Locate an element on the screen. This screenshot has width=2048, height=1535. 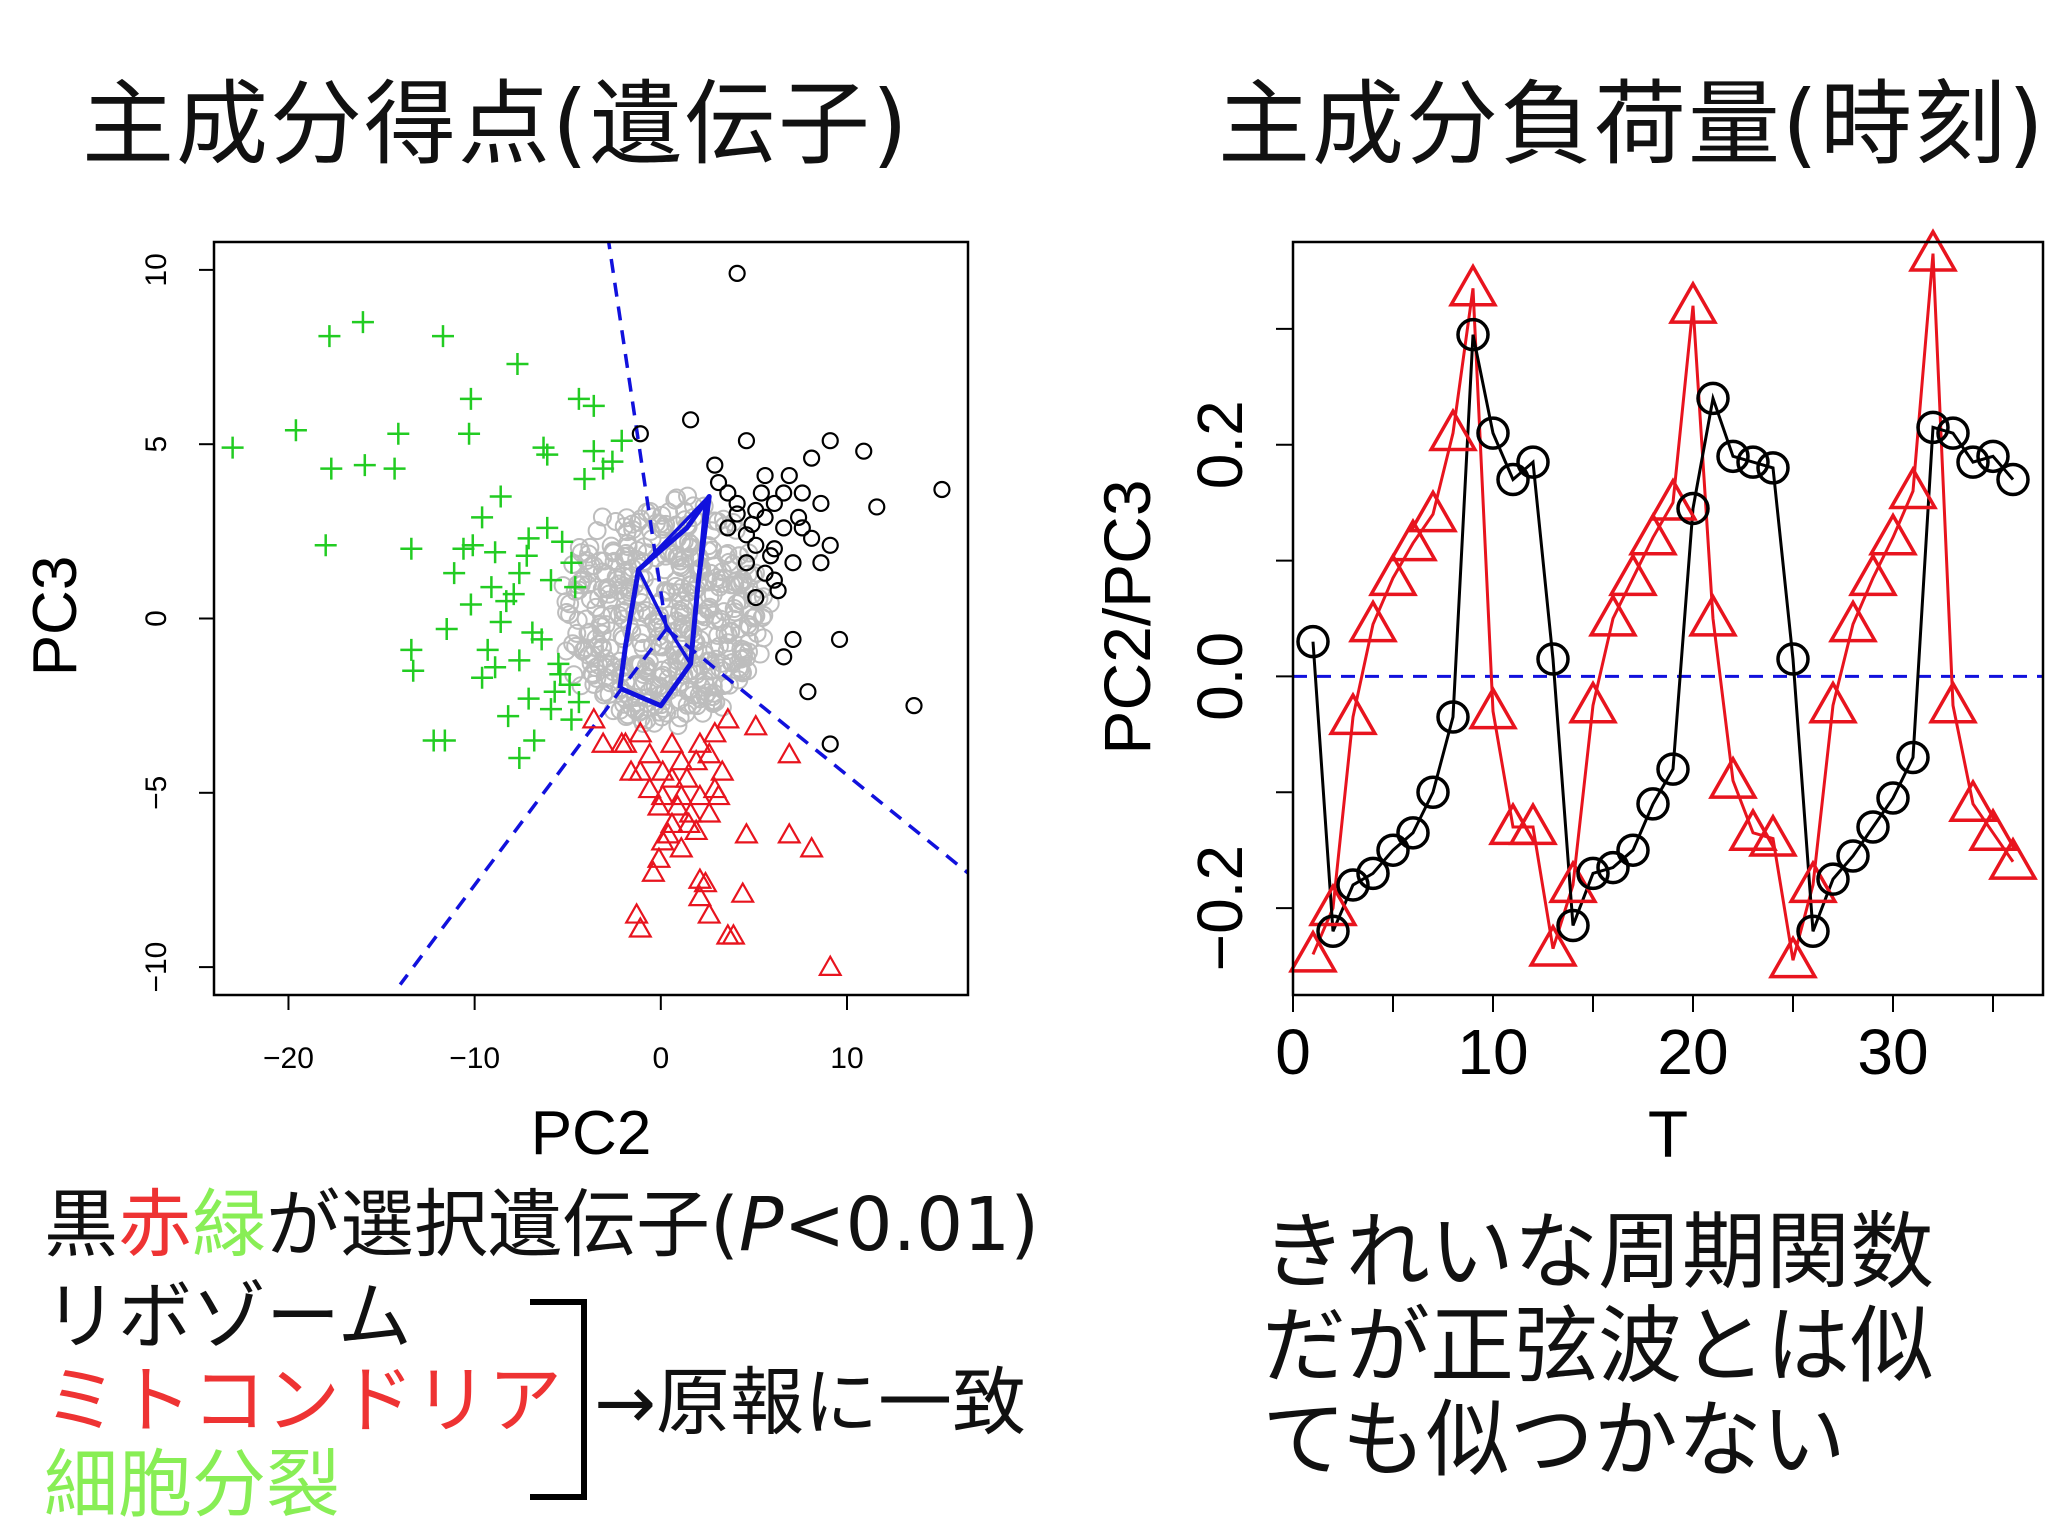
y-tick-label-right: 0.0 is located at coordinates (1220, 676).